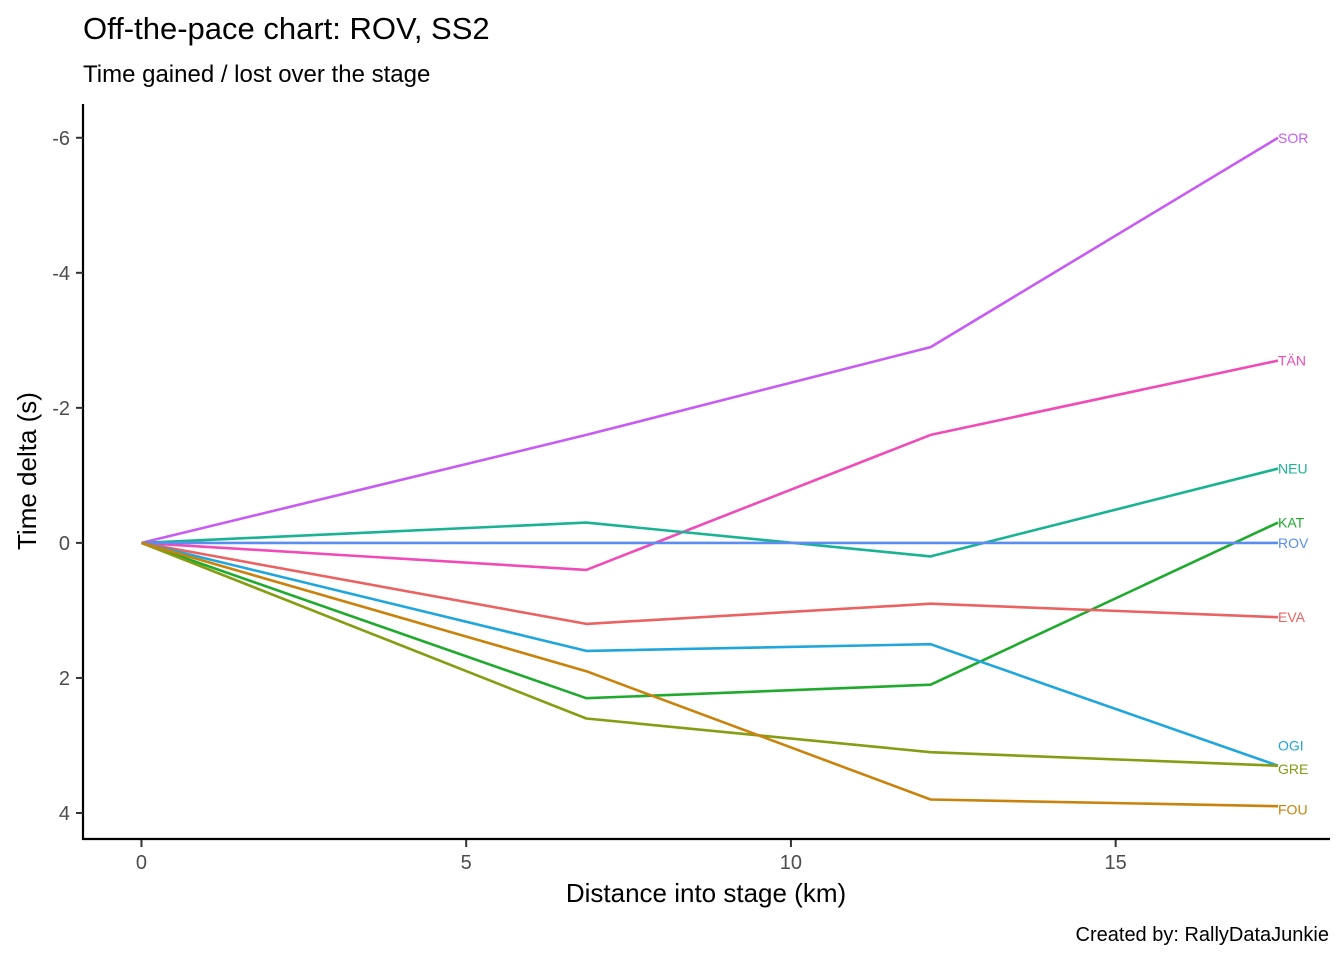  I want to click on end-label-layer: SOR TÄN NEU KAT ROV EVA OGI GRE FOU, so click(1293, 474).